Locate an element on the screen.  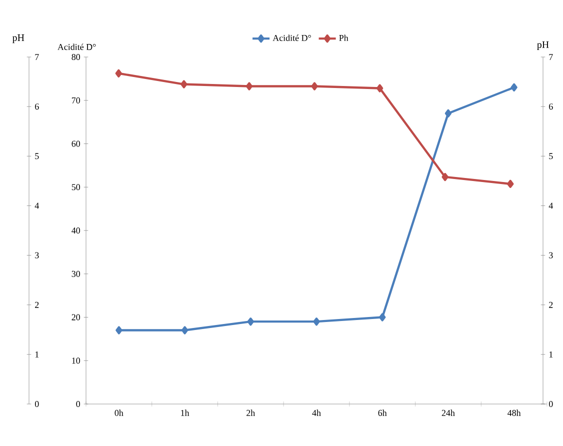
y-tick-label: 20 is located at coordinates (76, 317).